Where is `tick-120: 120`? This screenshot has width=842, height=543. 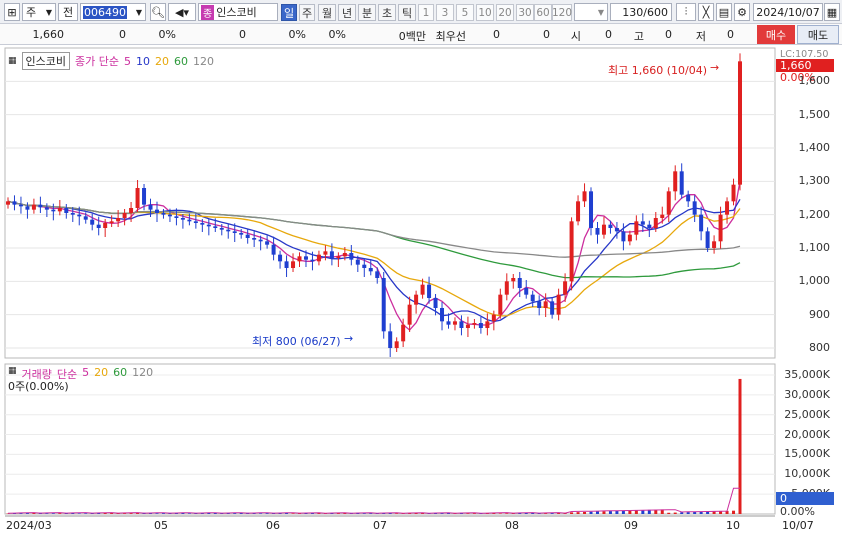 tick-120: 120 is located at coordinates (562, 12).